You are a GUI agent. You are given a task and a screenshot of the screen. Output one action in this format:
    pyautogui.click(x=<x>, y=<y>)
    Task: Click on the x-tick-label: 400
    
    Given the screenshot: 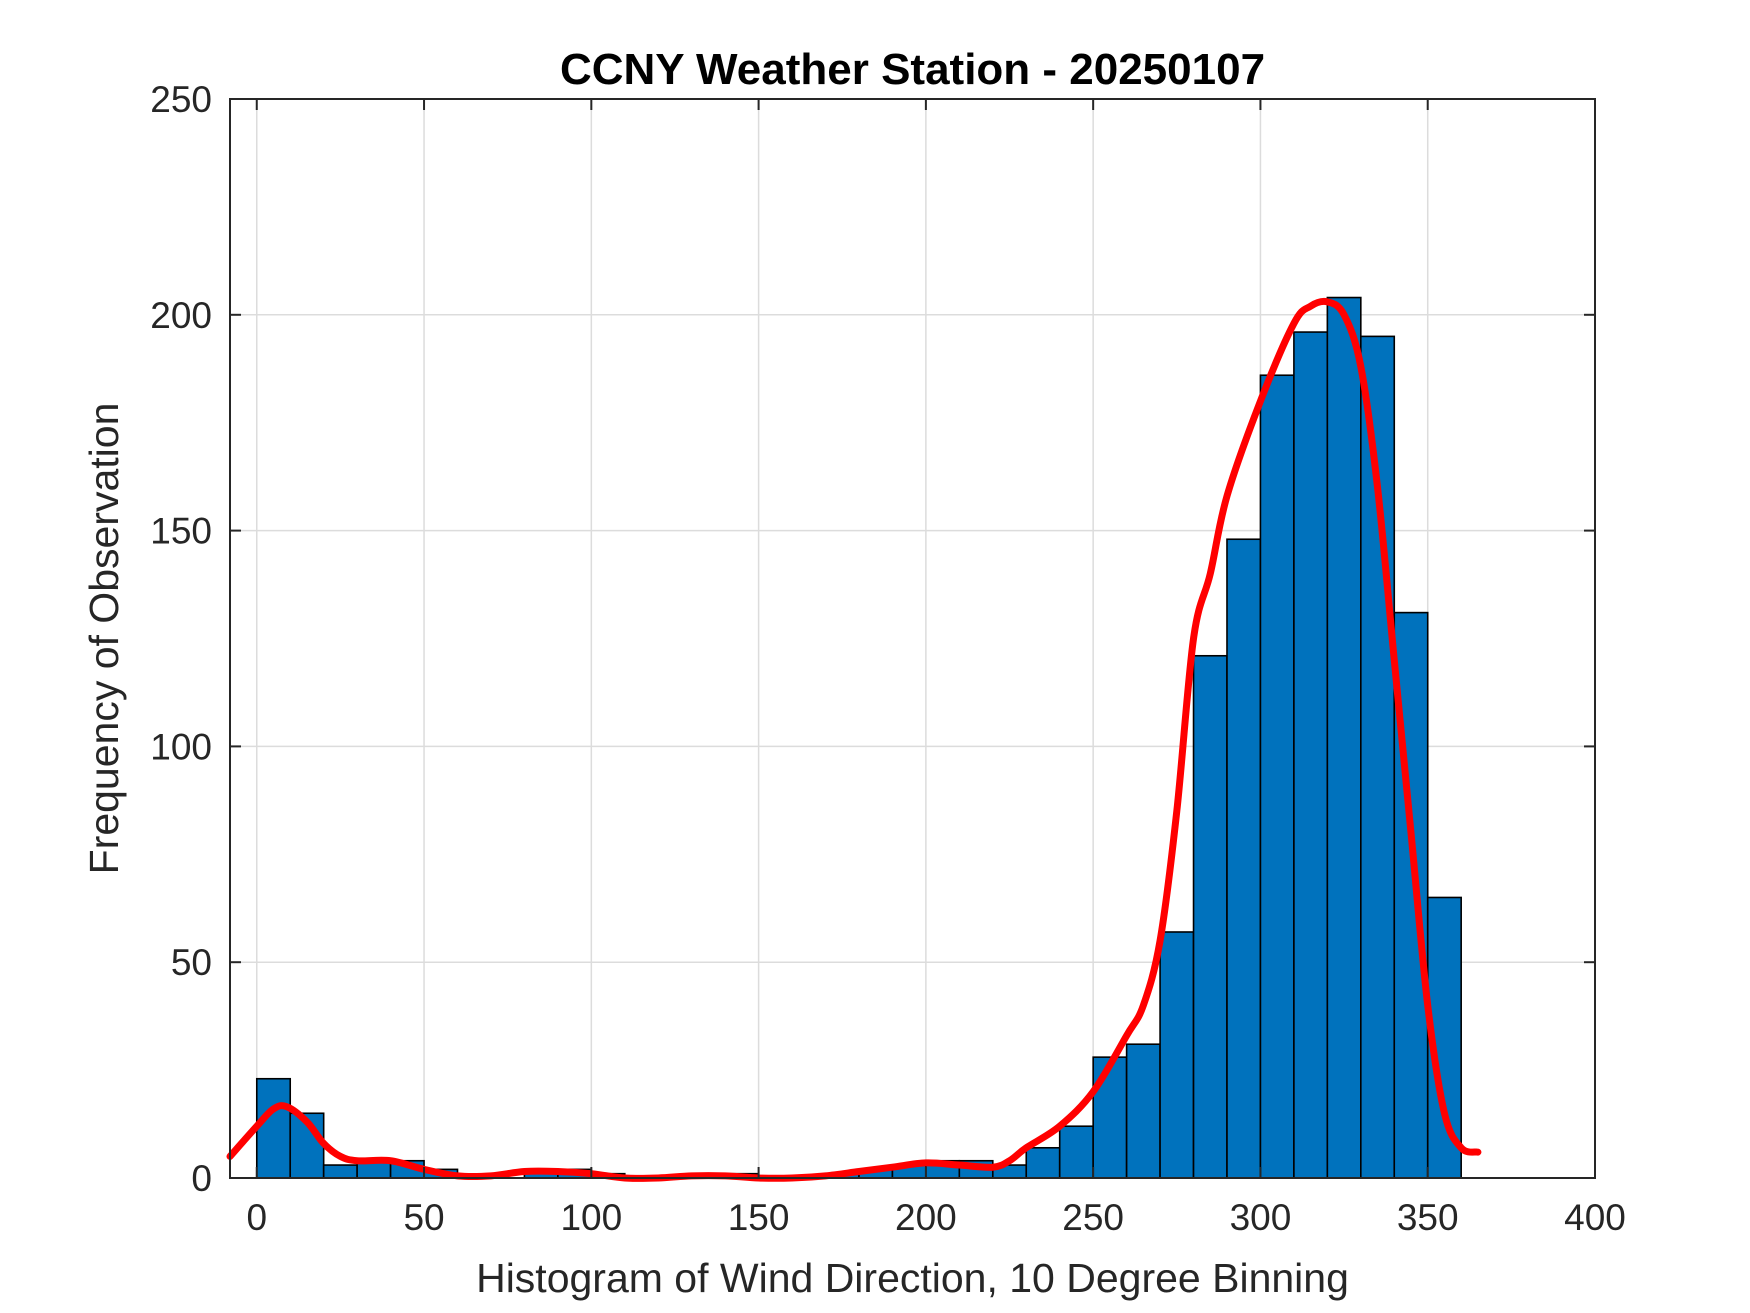 What is the action you would take?
    pyautogui.click(x=1595, y=1217)
    